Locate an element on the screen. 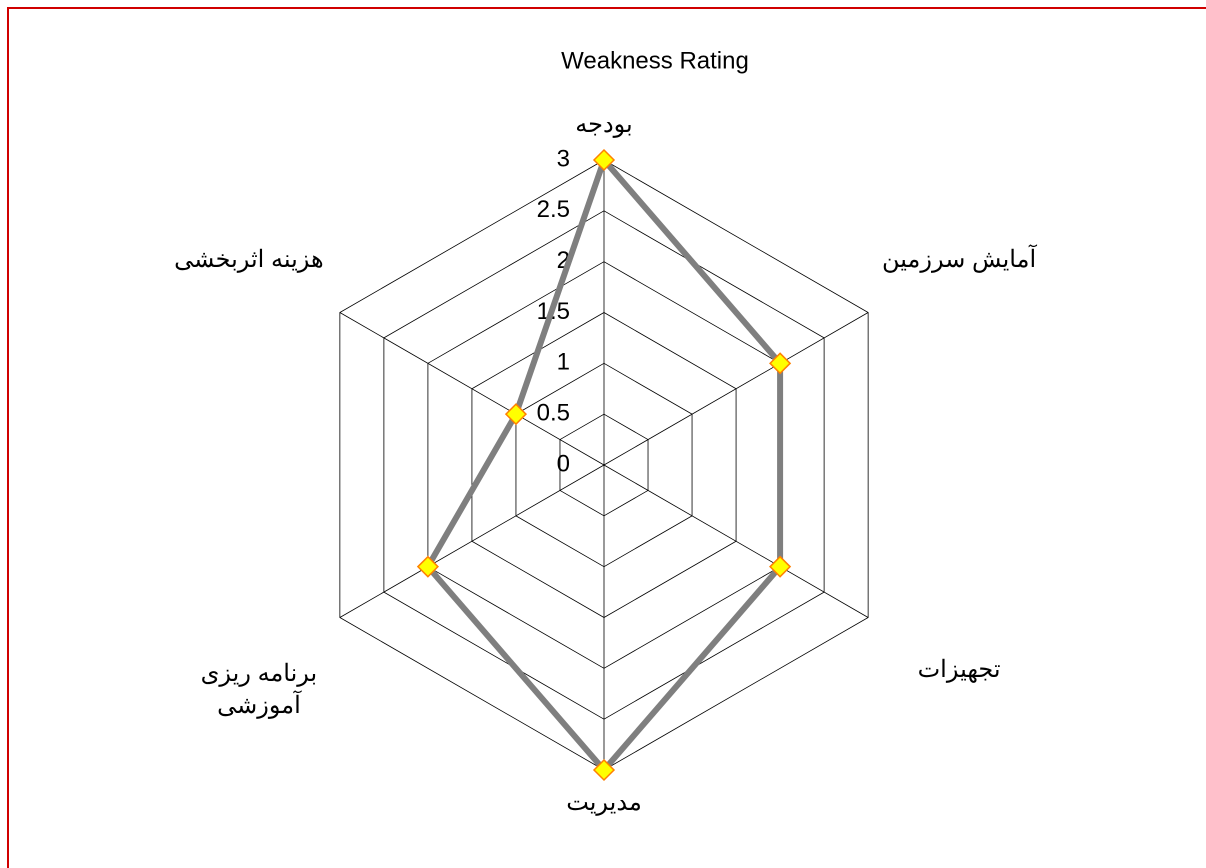 This screenshot has width=1206, height=868. r-tick-label: 0 is located at coordinates (563, 463).